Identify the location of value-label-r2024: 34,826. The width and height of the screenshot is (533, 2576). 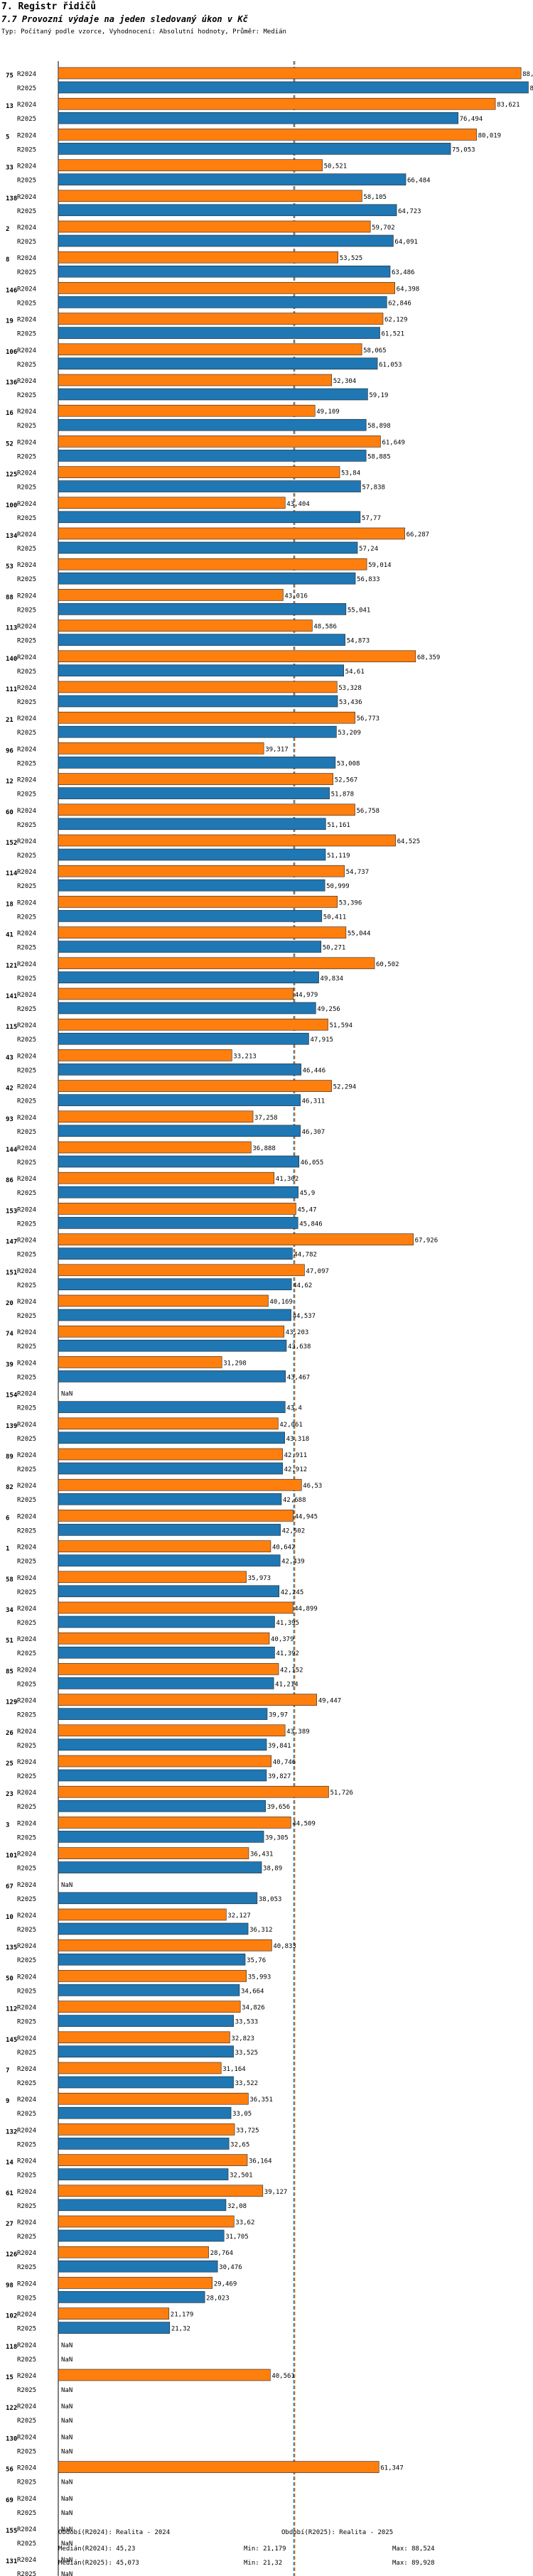
(253, 2008).